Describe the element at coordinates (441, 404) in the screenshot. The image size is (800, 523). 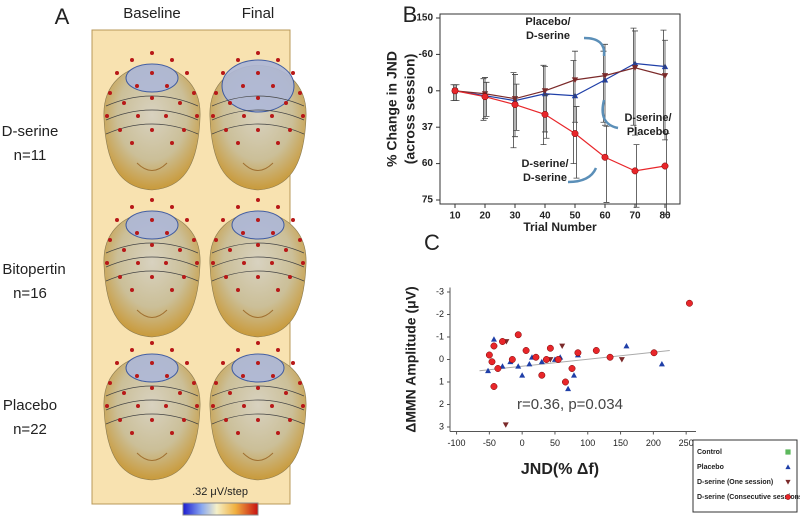
I see `y-tick-label: 2` at that location.